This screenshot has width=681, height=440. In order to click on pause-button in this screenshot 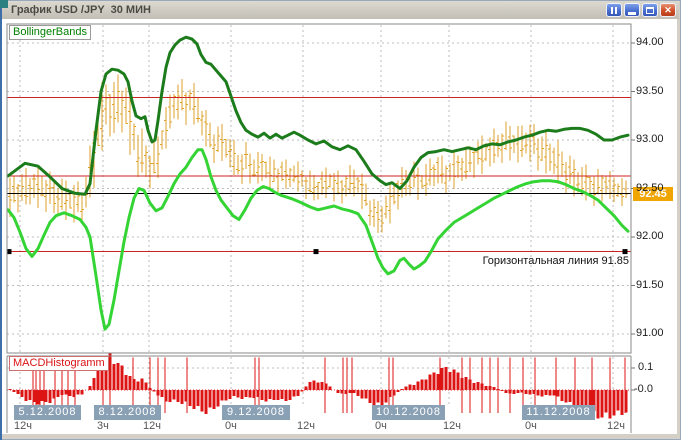, I will do `click(614, 10)`.